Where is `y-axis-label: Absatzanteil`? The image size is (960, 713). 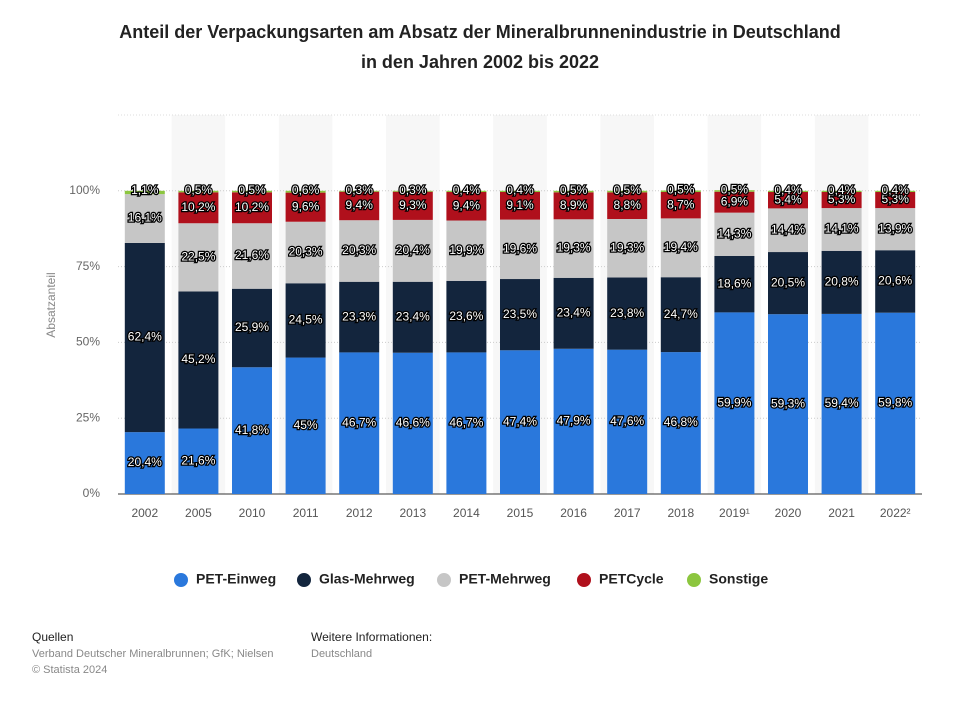 y-axis-label: Absatzanteil is located at coordinates (51, 304).